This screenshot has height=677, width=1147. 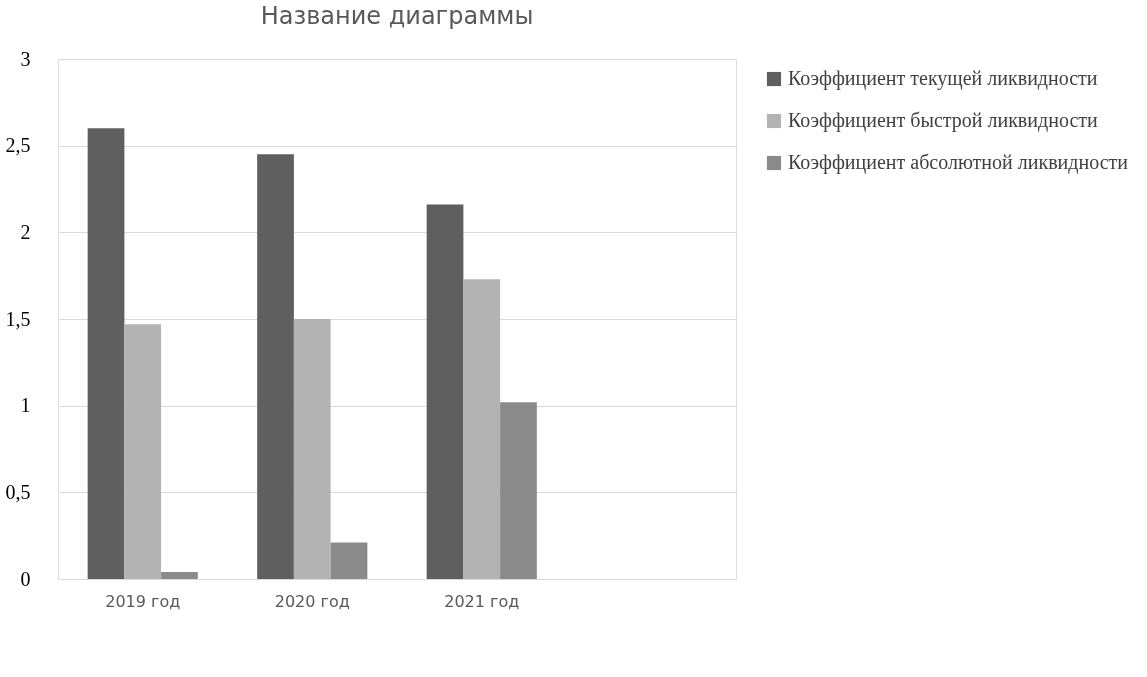 I want to click on y-tick-label: 0, so click(x=25, y=578).